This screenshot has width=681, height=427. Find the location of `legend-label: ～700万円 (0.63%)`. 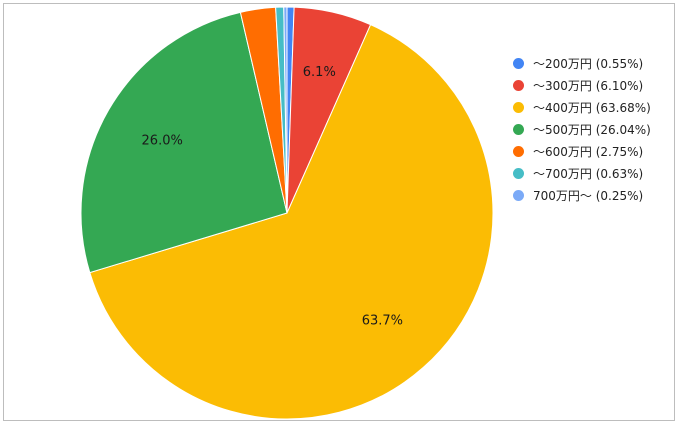

legend-label: ～700万円 (0.63%) is located at coordinates (588, 173).